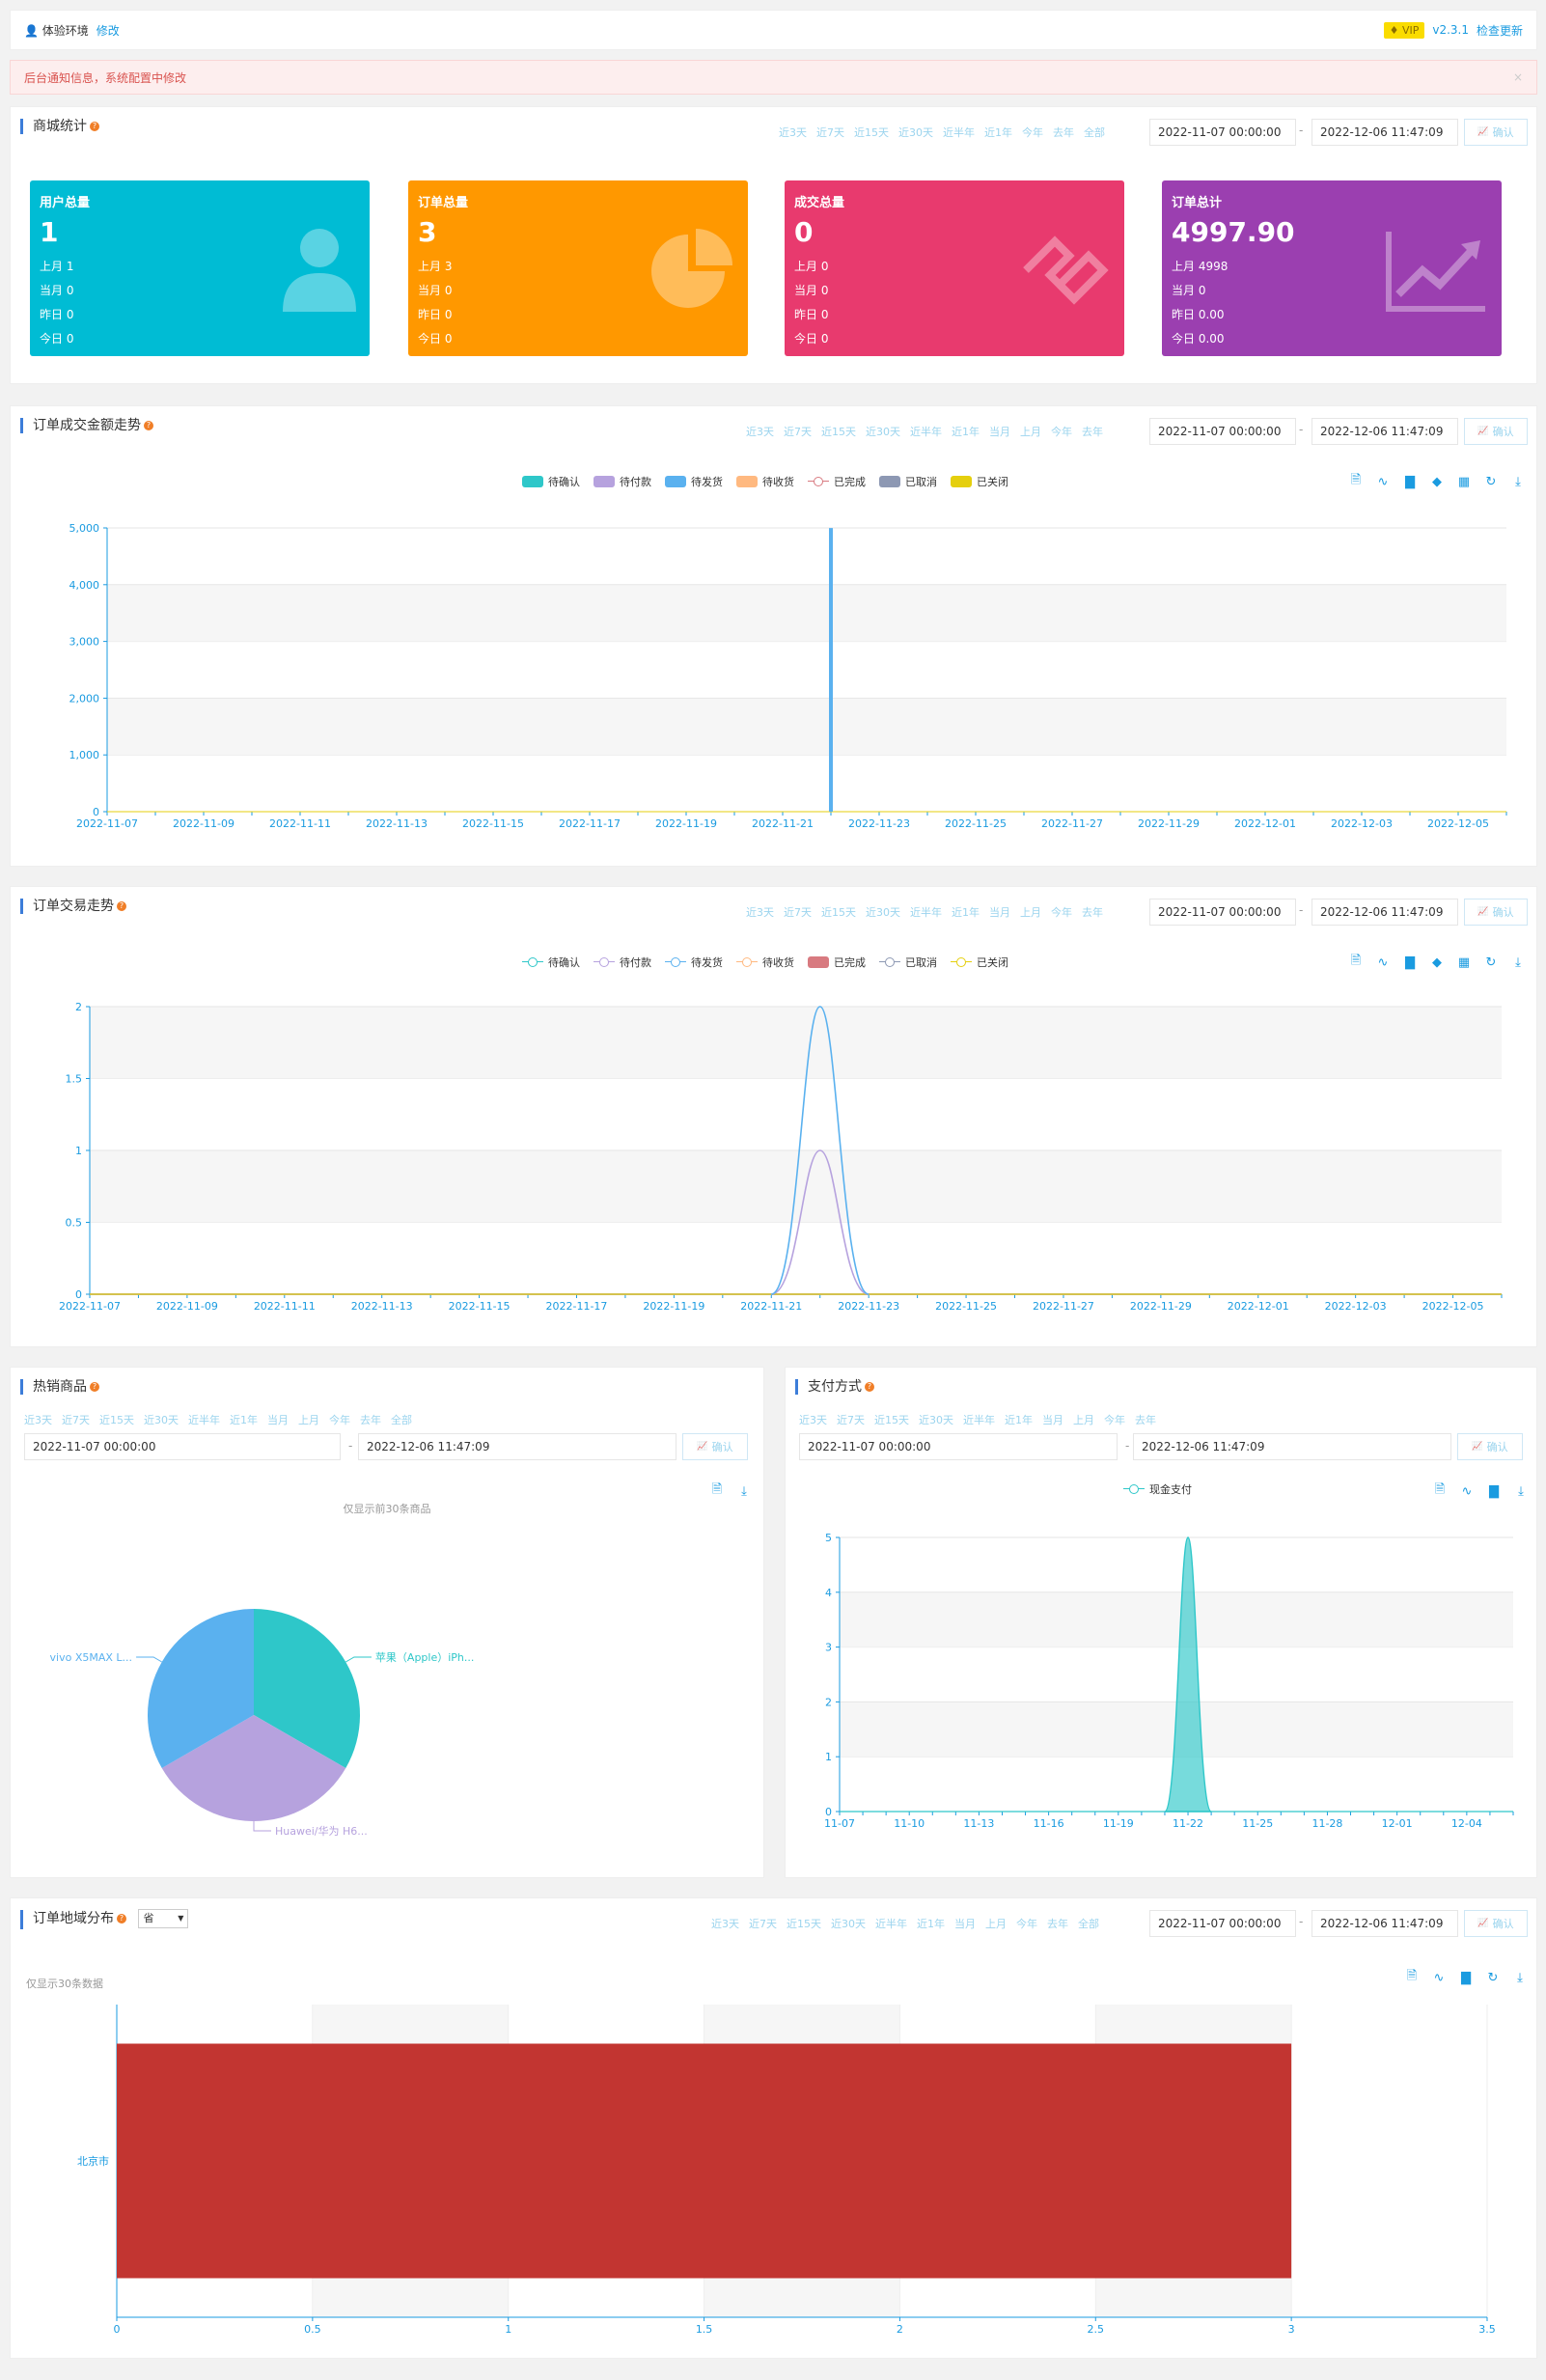  What do you see at coordinates (1332, 268) in the screenshot?
I see `stat-card: 订单总计 4997.90 上月 4998 当月 0 昨日 0.00 今日 0.00` at bounding box center [1332, 268].